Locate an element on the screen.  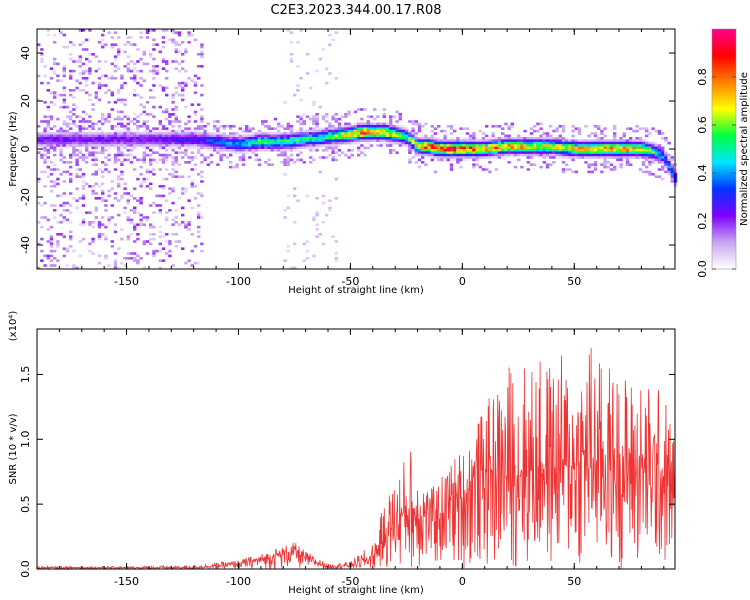
y-tick-label: -20 is located at coordinates (25, 197).